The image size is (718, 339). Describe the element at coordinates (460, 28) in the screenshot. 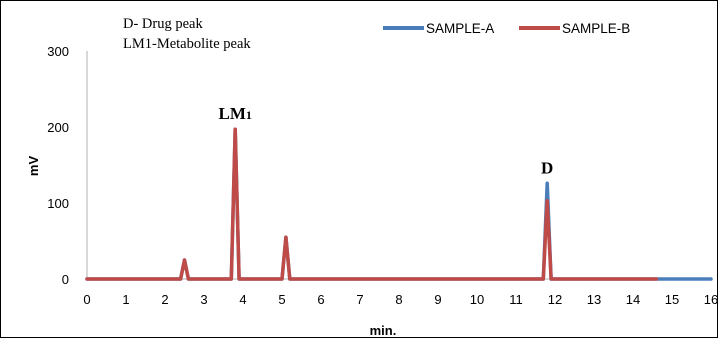

I see `legend-label-sample-a: SAMPLE-A` at that location.